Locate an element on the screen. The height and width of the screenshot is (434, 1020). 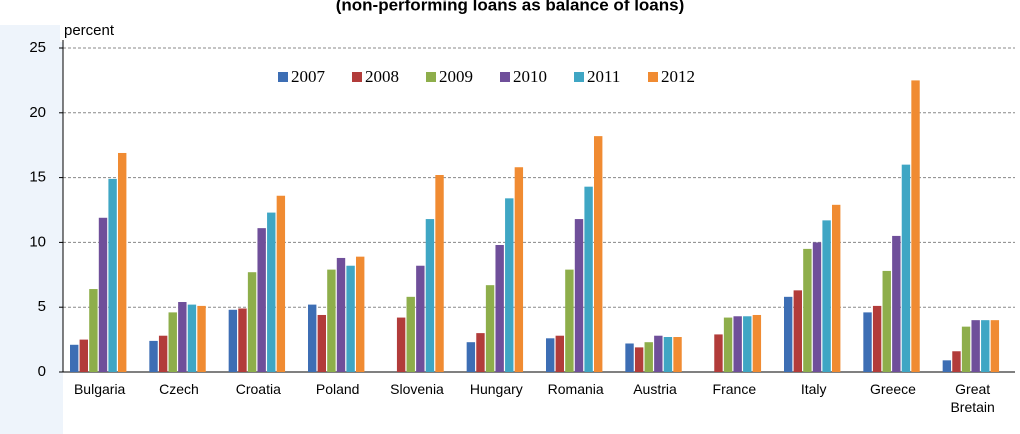
legend-label: 2008 is located at coordinates (382, 76).